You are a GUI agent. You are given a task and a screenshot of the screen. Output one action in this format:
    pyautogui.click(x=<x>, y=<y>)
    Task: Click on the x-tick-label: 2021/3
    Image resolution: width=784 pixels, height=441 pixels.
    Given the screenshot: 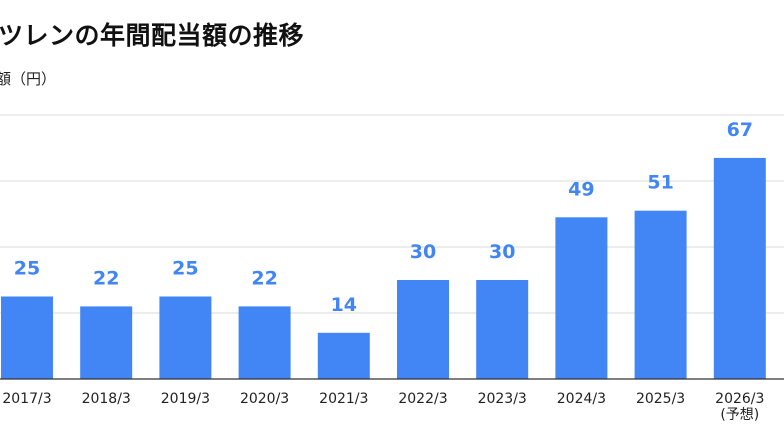 What is the action you would take?
    pyautogui.click(x=343, y=399)
    